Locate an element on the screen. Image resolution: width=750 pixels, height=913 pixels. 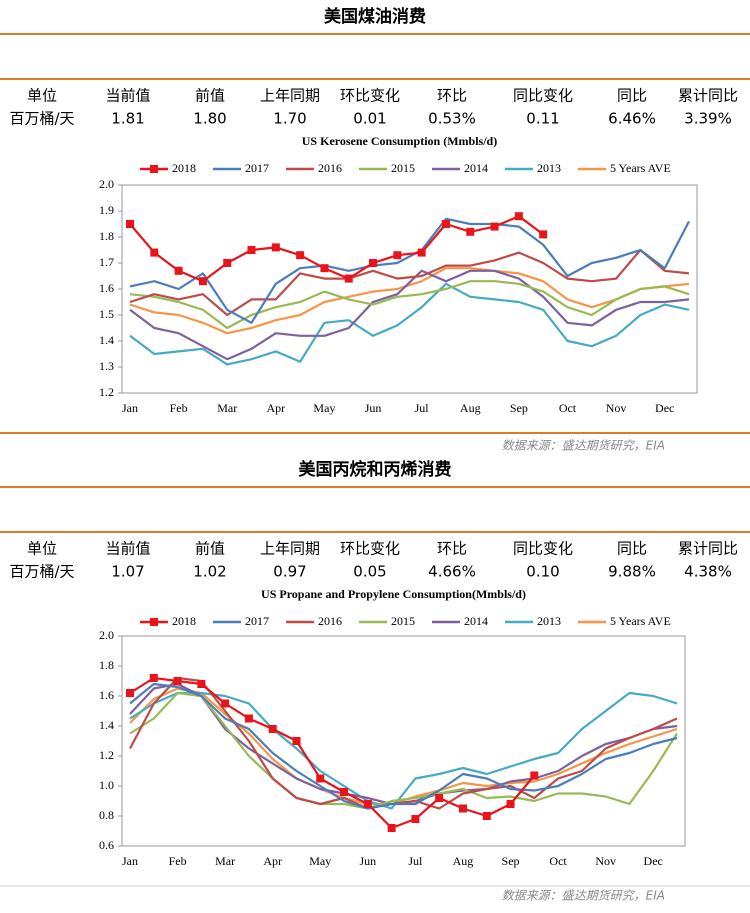
legend-label: 2014 is located at coordinates (476, 168).